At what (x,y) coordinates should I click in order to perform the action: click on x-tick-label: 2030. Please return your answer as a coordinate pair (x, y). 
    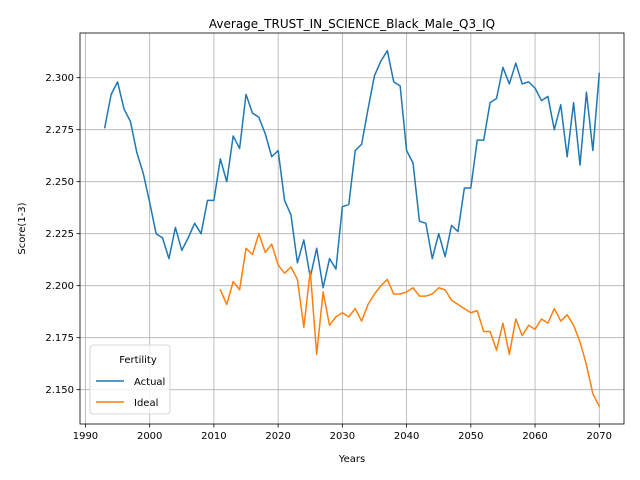
    Looking at the image, I should click on (342, 436).